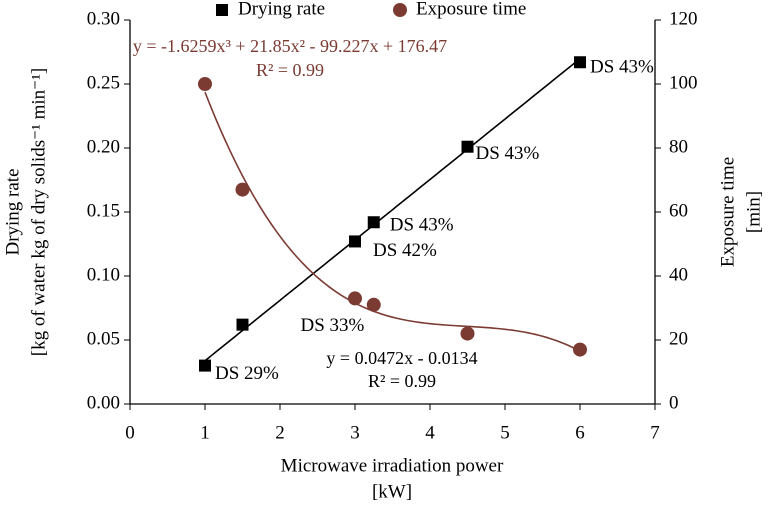 The width and height of the screenshot is (768, 511). What do you see at coordinates (103, 274) in the screenshot?
I see `y-tick-label: 0.10` at bounding box center [103, 274].